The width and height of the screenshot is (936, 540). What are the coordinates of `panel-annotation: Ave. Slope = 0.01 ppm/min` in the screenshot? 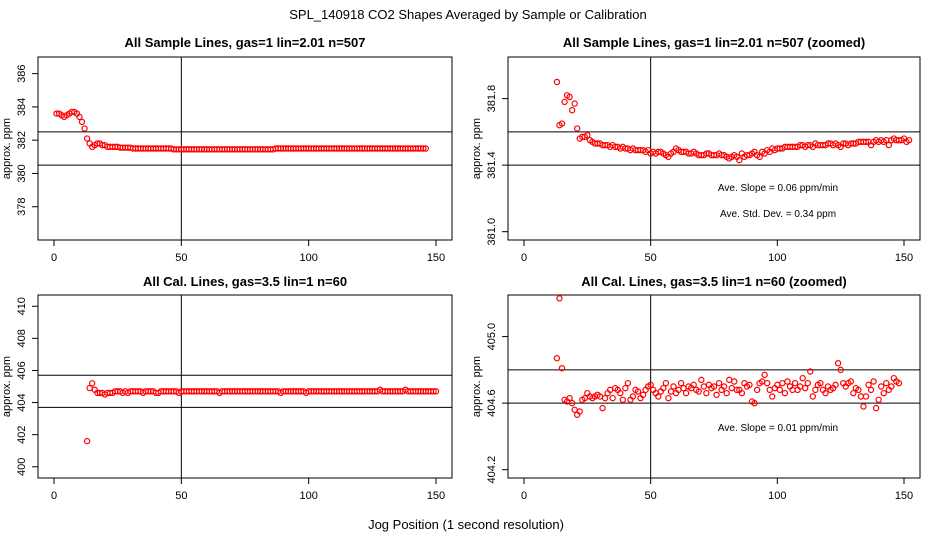 It's located at (778, 428).